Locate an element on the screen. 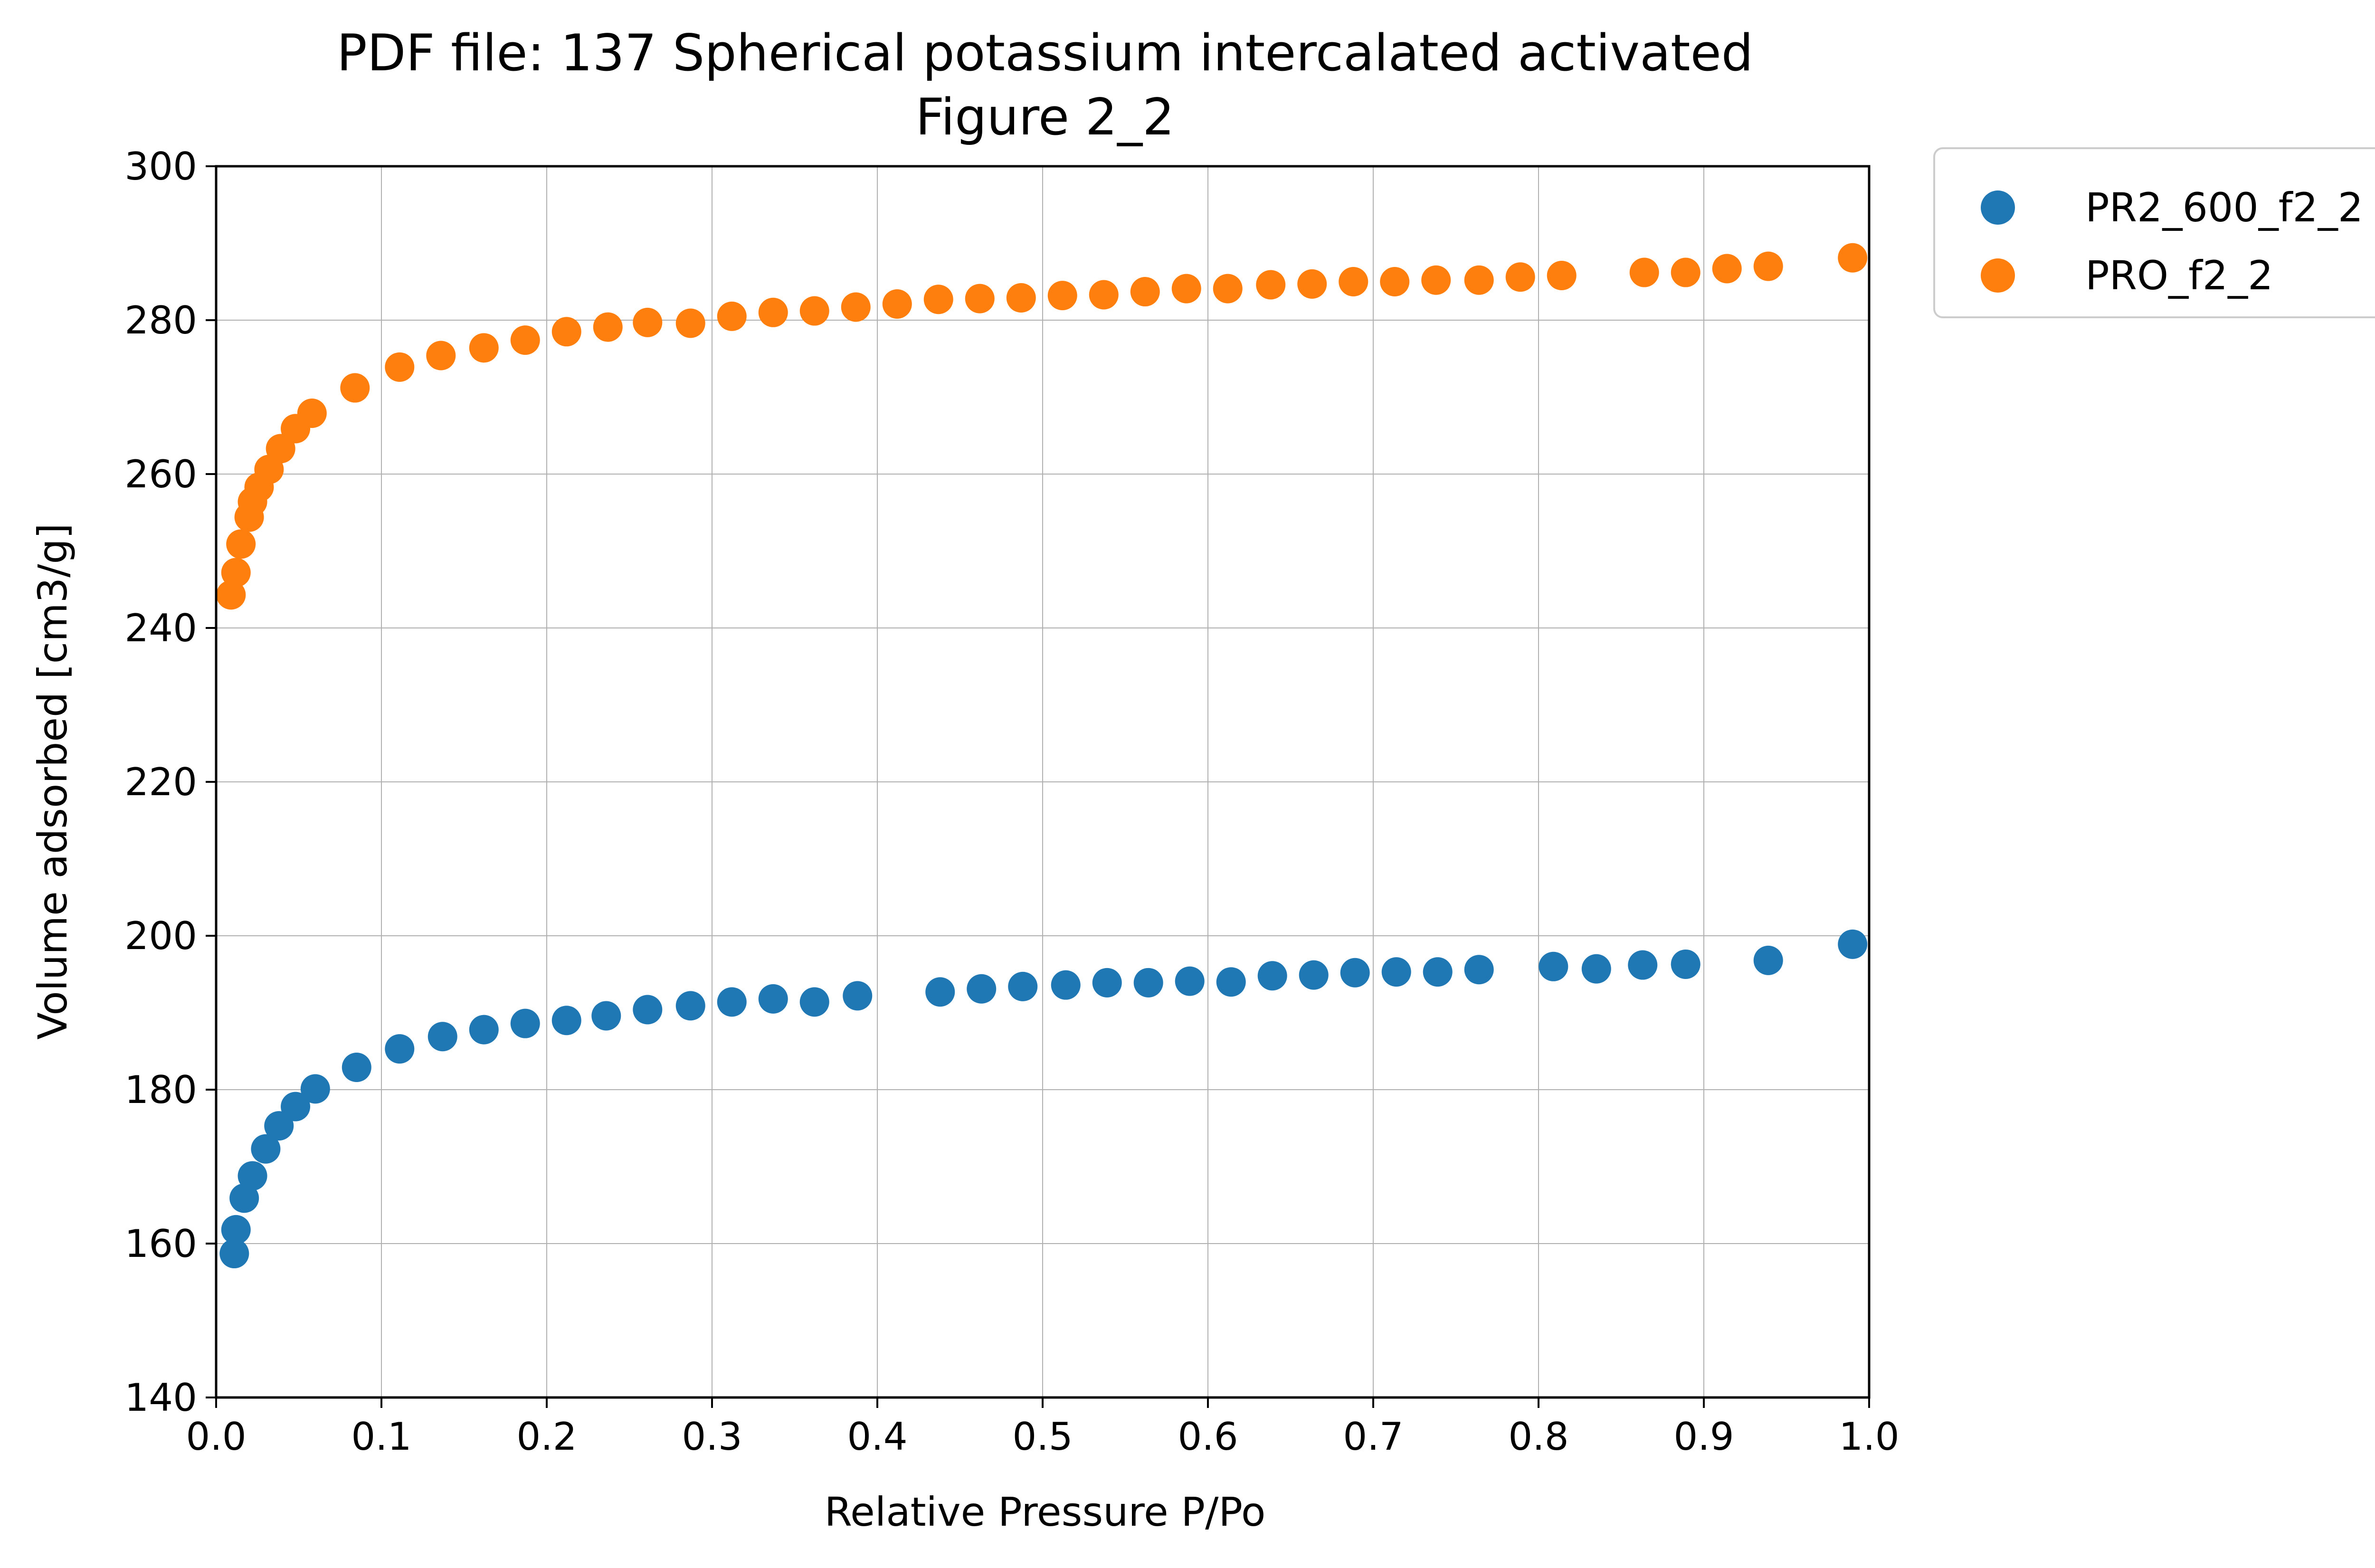  chart-subtitle: Figure 2_2 is located at coordinates (1044, 117).